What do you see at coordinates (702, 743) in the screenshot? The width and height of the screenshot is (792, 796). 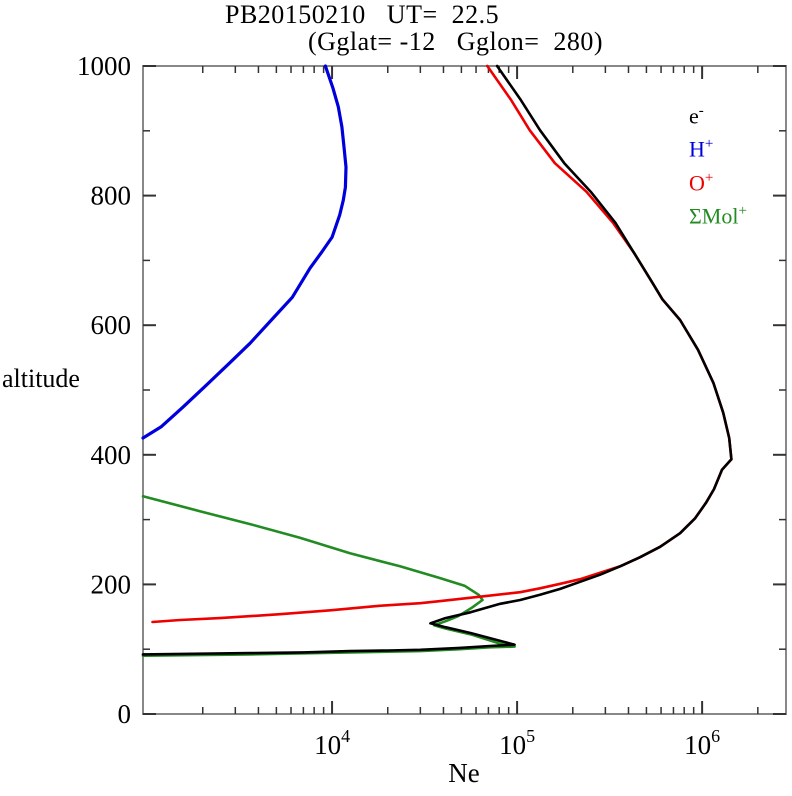 I see `x-tick-label: 10⁶` at bounding box center [702, 743].